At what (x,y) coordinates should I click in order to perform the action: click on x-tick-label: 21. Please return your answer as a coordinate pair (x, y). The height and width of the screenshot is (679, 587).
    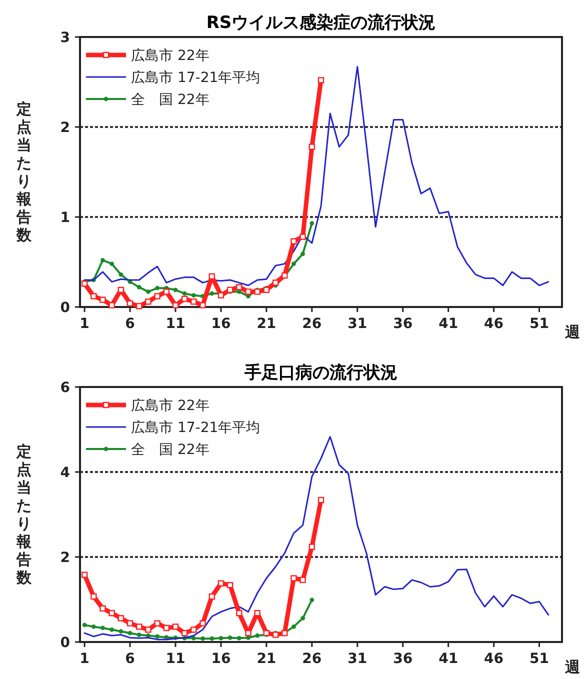
    Looking at the image, I should click on (266, 324).